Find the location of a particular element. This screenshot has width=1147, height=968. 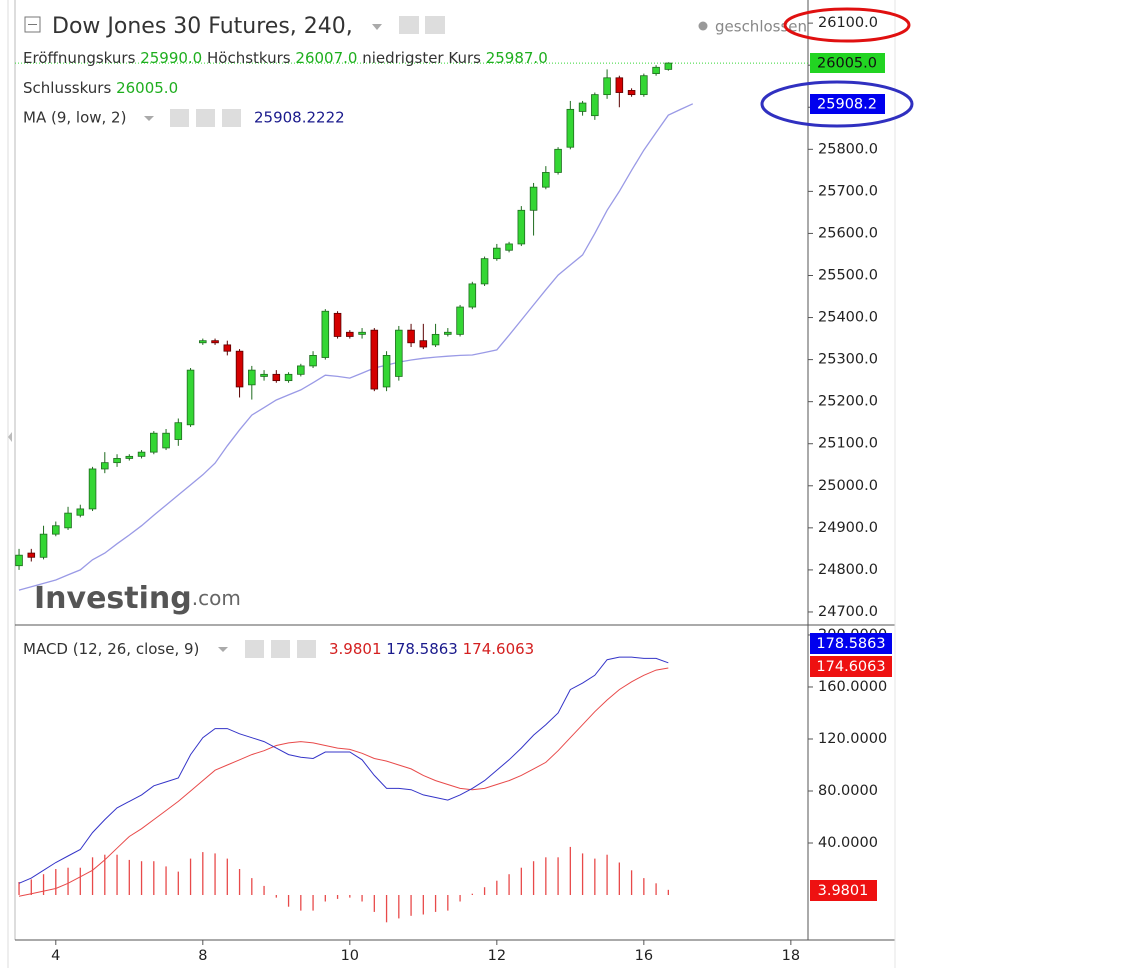

x-tick-label: 4 is located at coordinates (55, 956).